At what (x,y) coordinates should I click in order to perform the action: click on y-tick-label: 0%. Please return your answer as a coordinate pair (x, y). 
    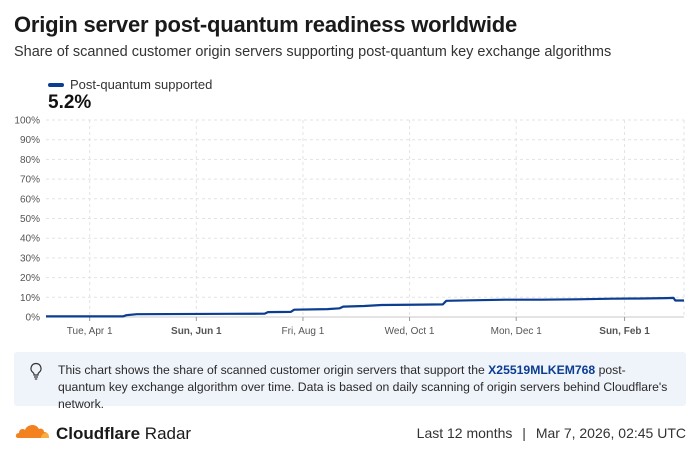
    Looking at the image, I should click on (33, 318).